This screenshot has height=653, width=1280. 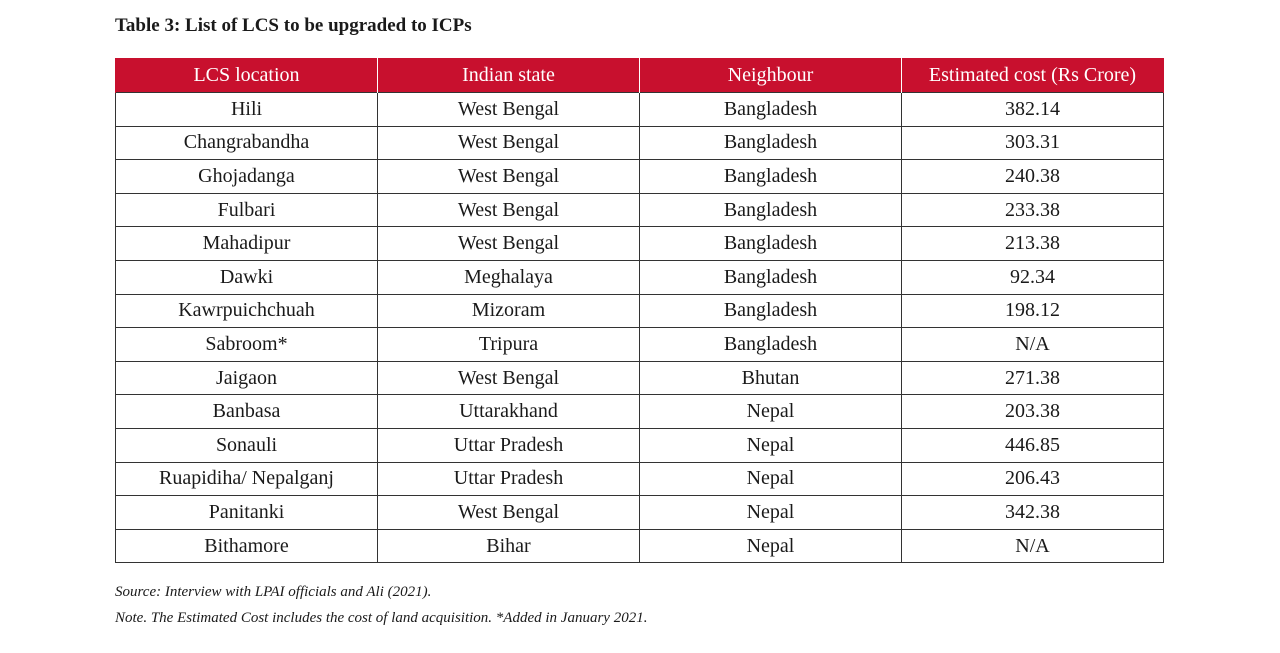 I want to click on table-cell: Bithamore, so click(x=246, y=546).